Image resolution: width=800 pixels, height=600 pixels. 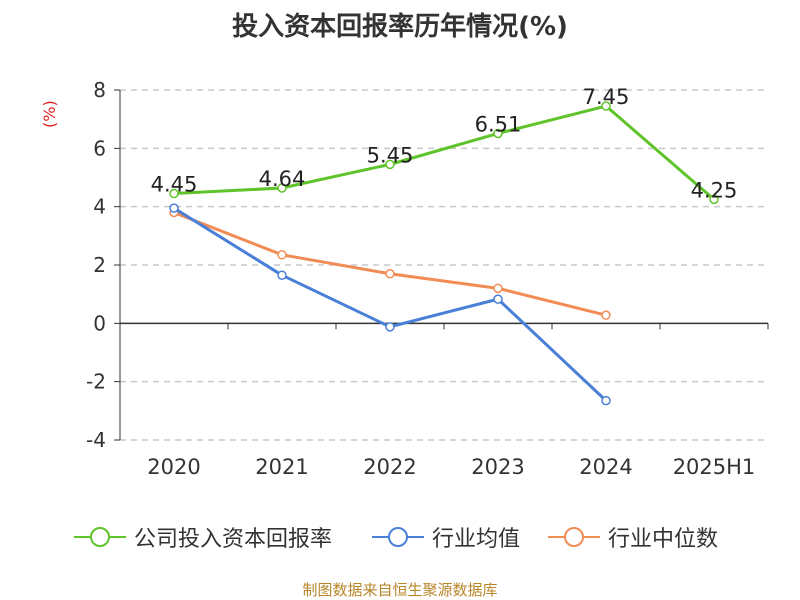 What do you see at coordinates (96, 382) in the screenshot?
I see `y-tick-label: -2` at bounding box center [96, 382].